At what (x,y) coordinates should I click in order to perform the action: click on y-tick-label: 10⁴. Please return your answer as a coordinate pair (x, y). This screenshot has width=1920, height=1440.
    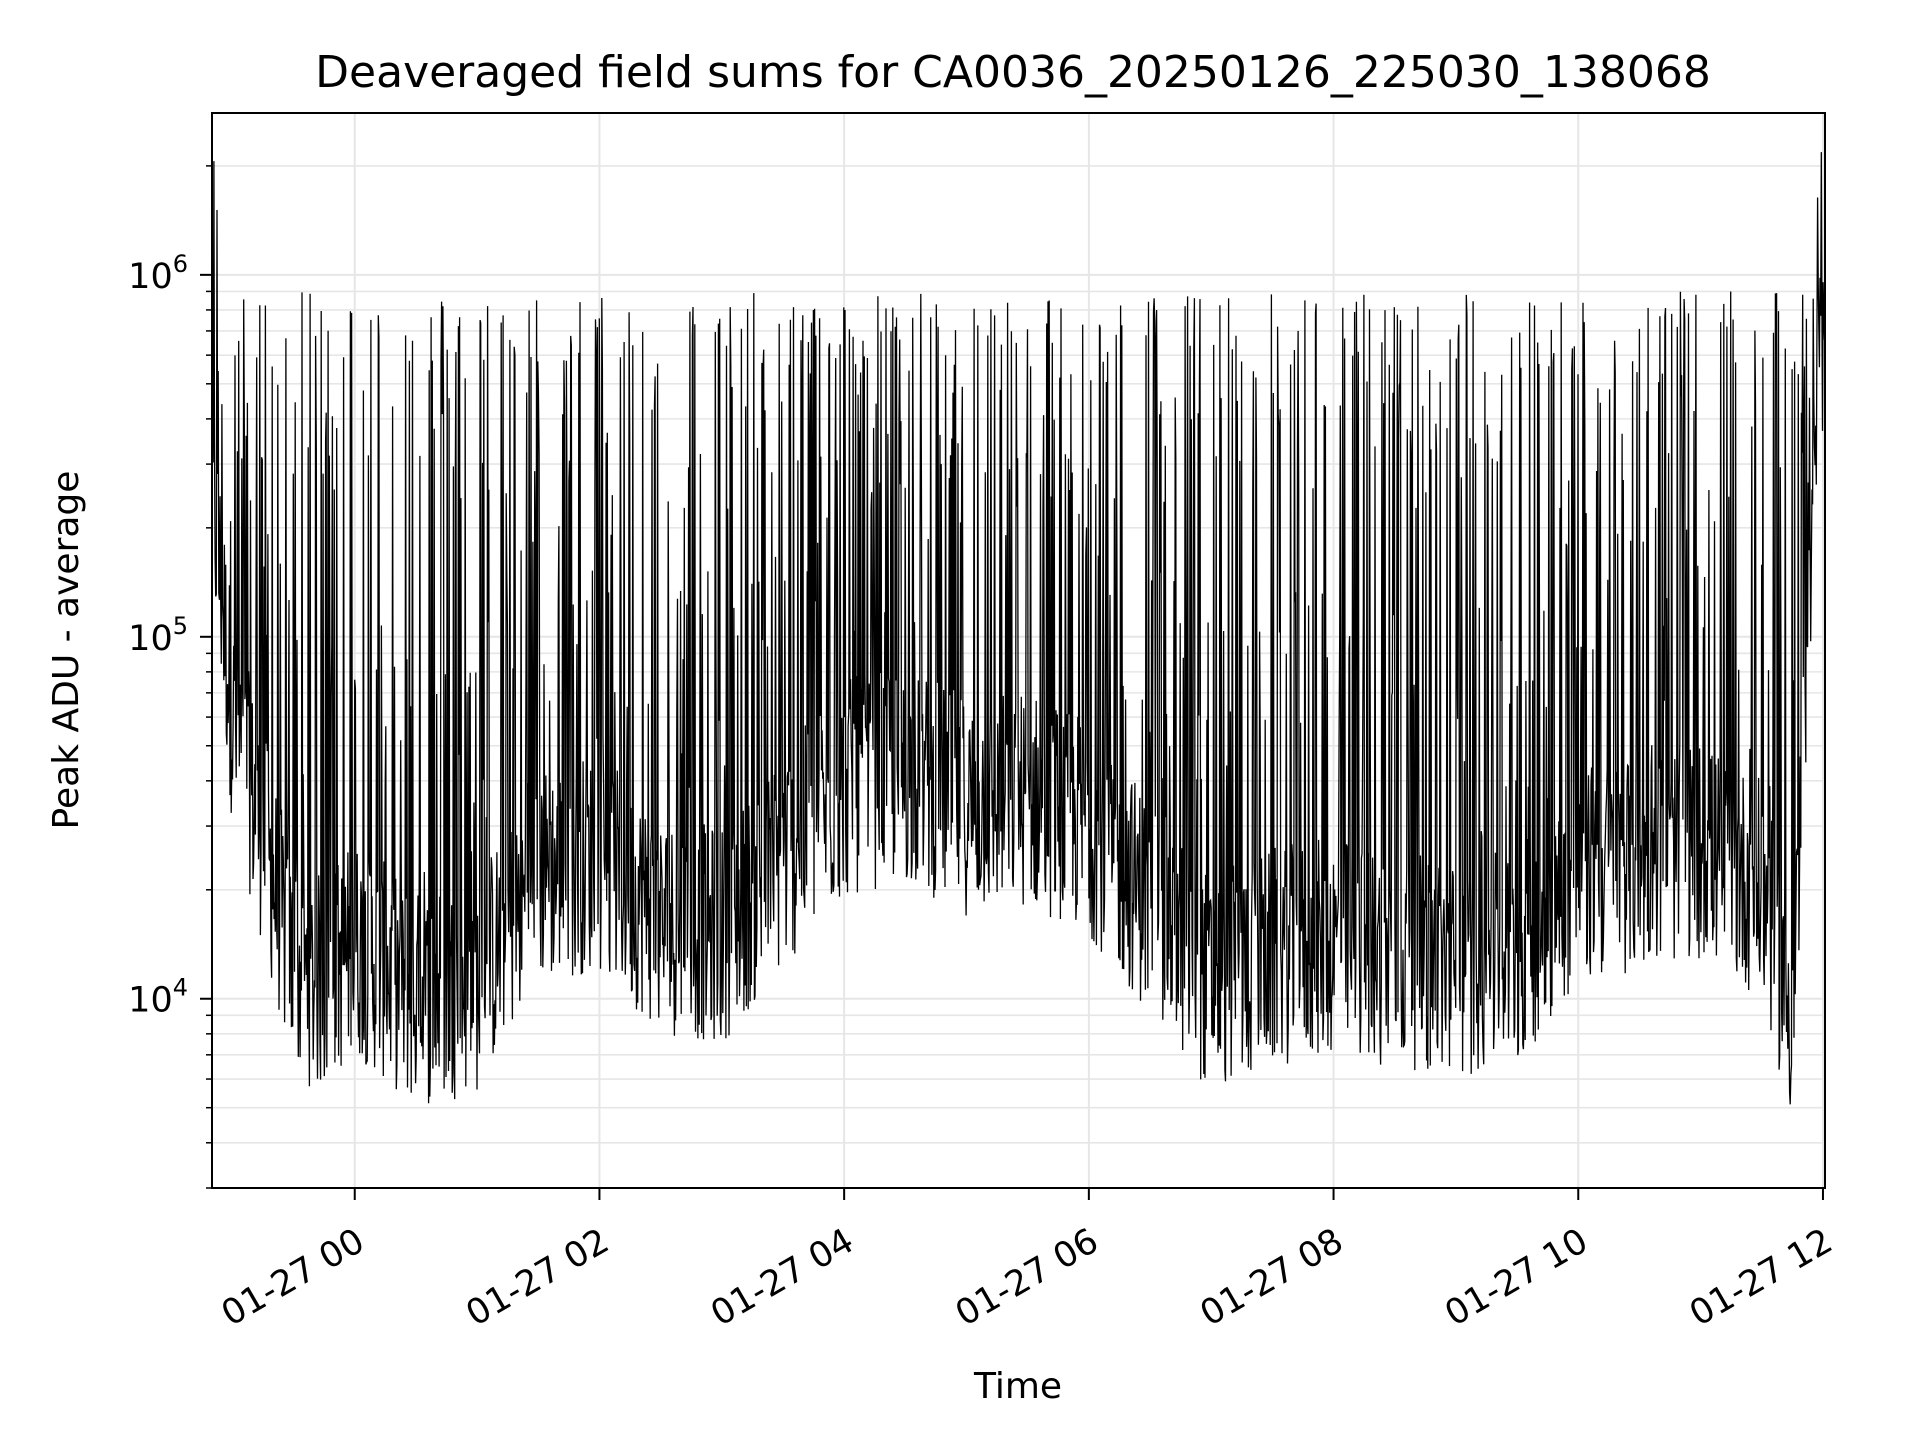
    Looking at the image, I should click on (158, 997).